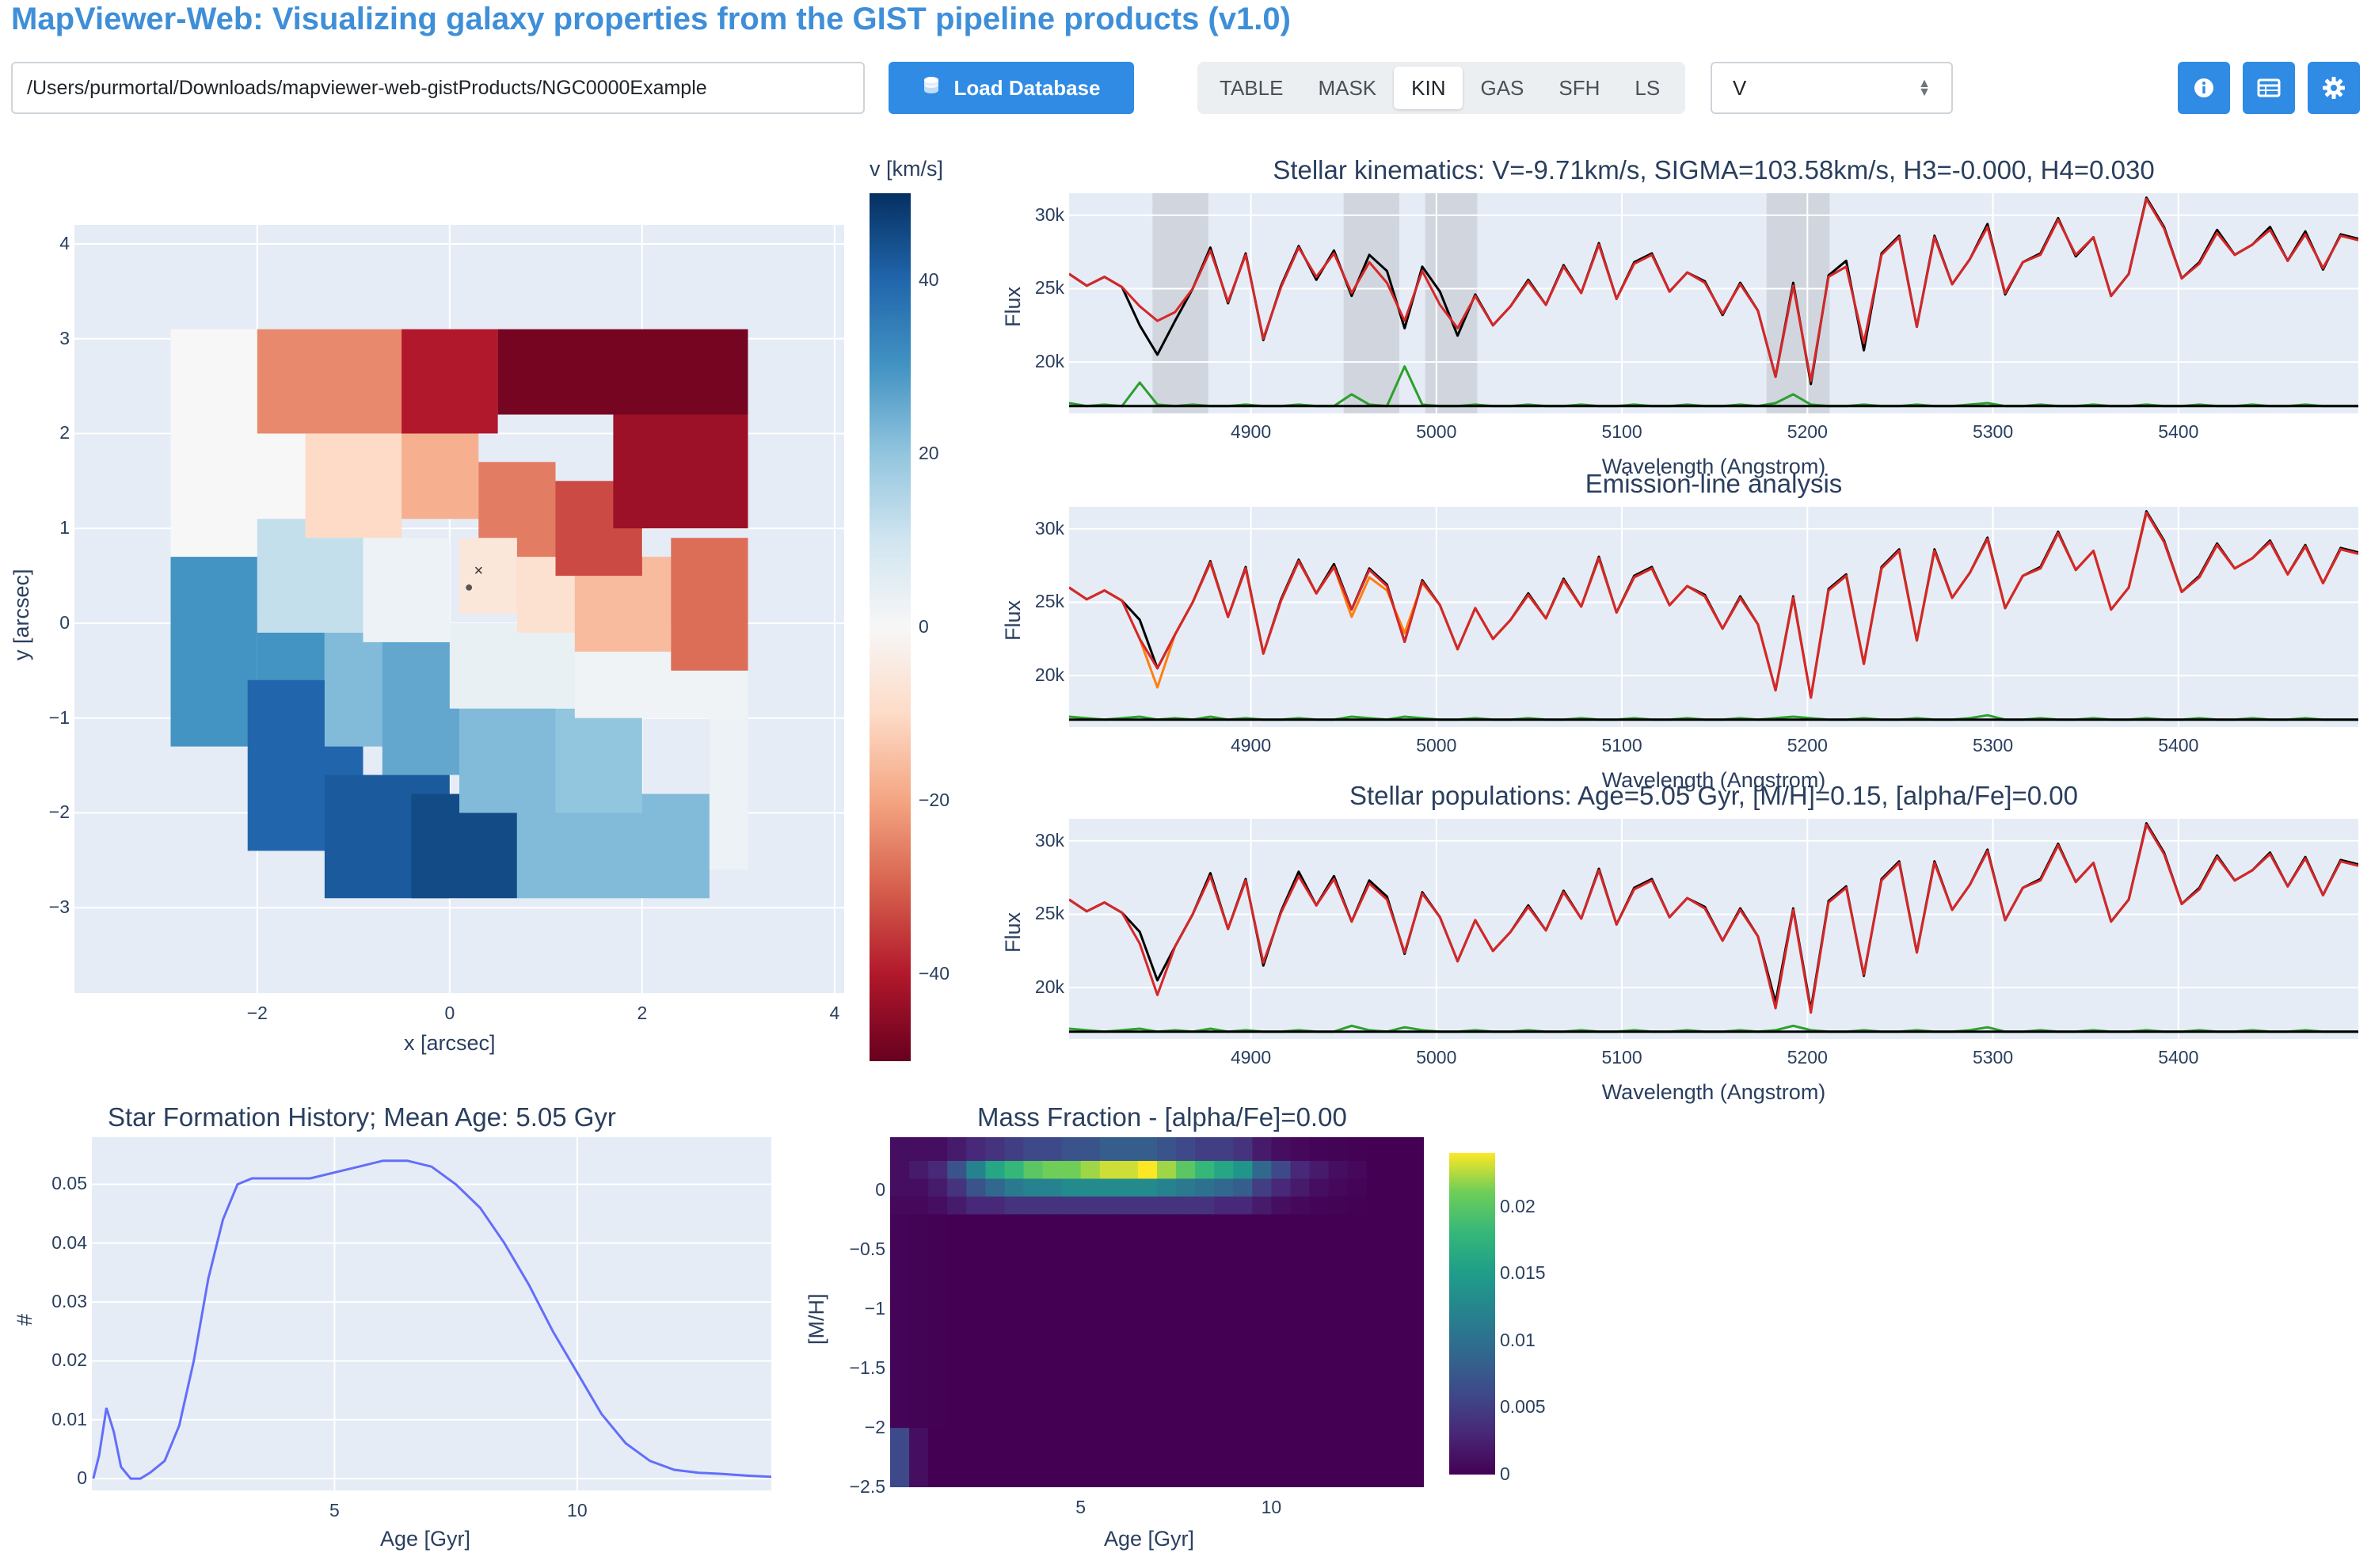 This screenshot has height=1568, width=2371. I want to click on mf-colorbar-tick: 0.015, so click(1523, 1273).